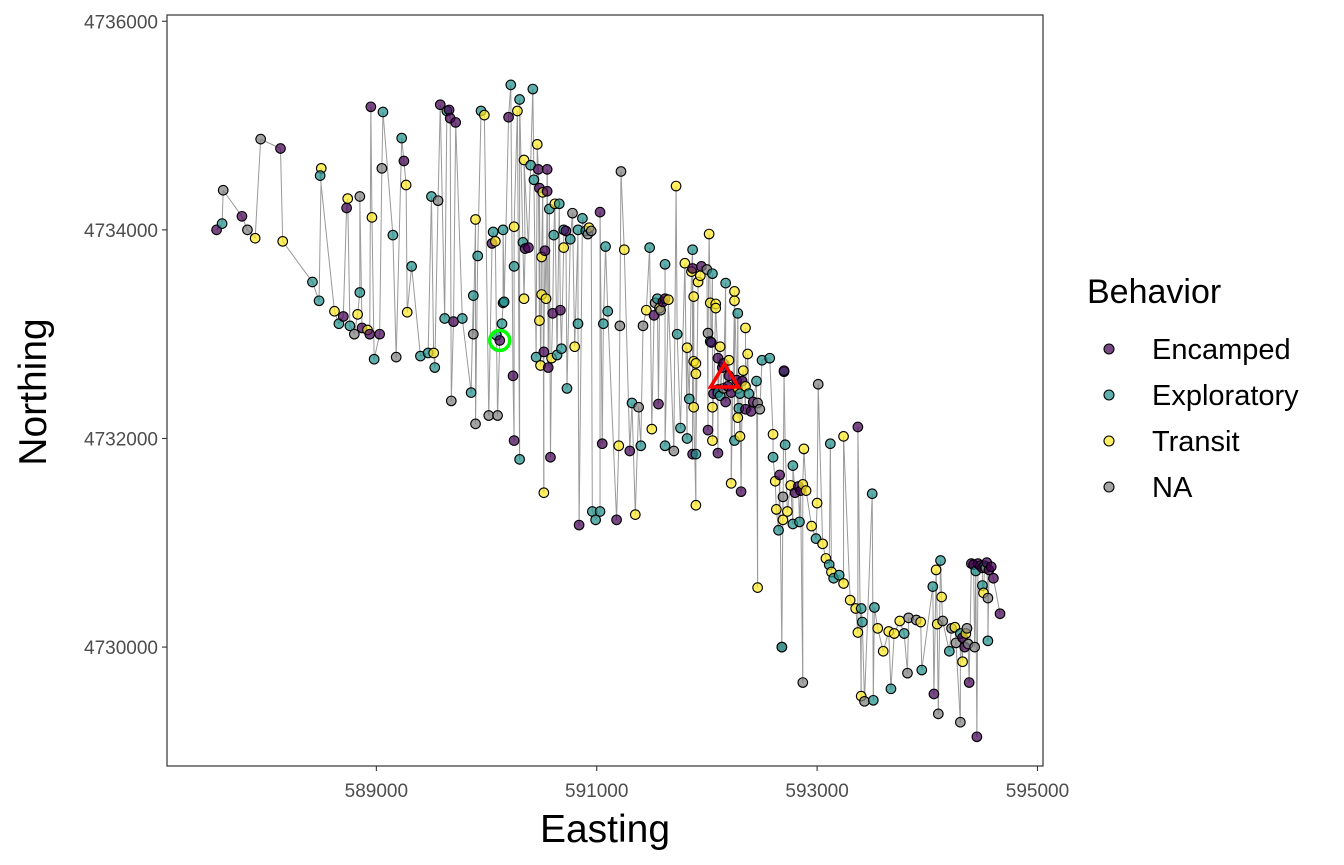  What do you see at coordinates (707, 784) in the screenshot?
I see `x-axis: 589000 591000 593000 595000` at bounding box center [707, 784].